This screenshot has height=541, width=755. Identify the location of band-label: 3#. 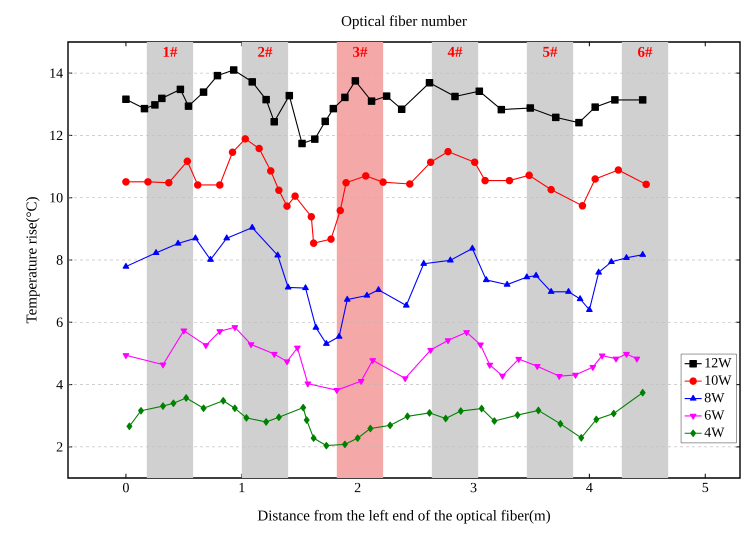
(360, 51).